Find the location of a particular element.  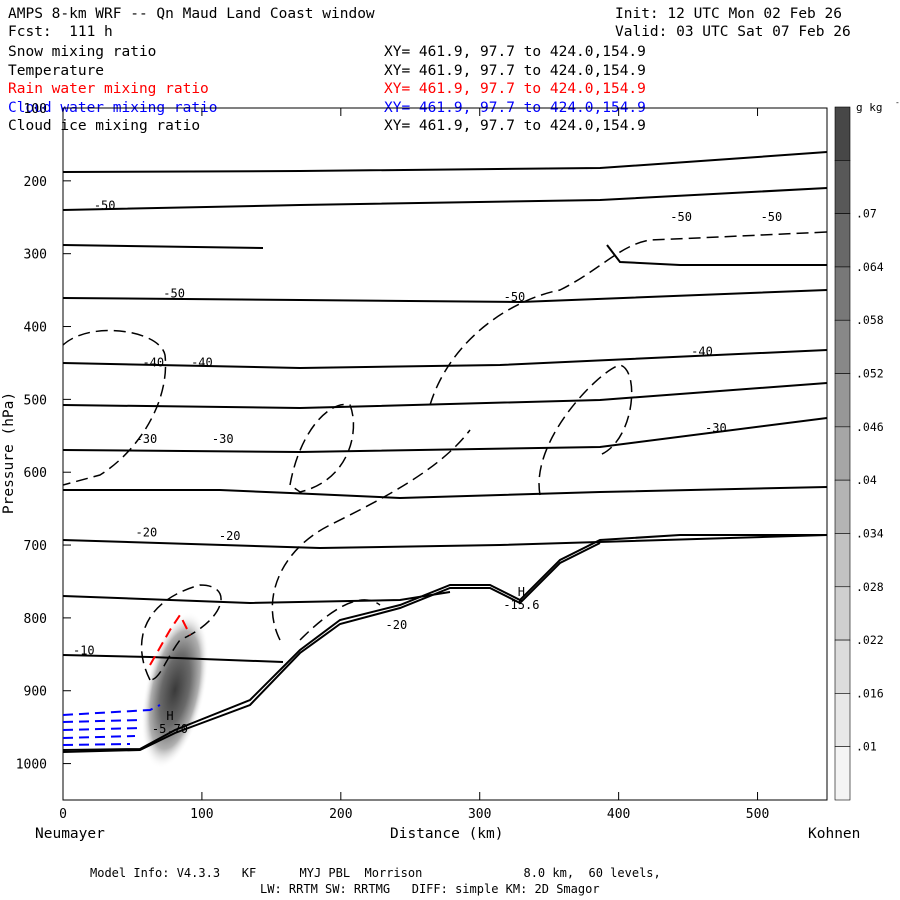

isotherm-label: -10 is located at coordinates (84, 650).